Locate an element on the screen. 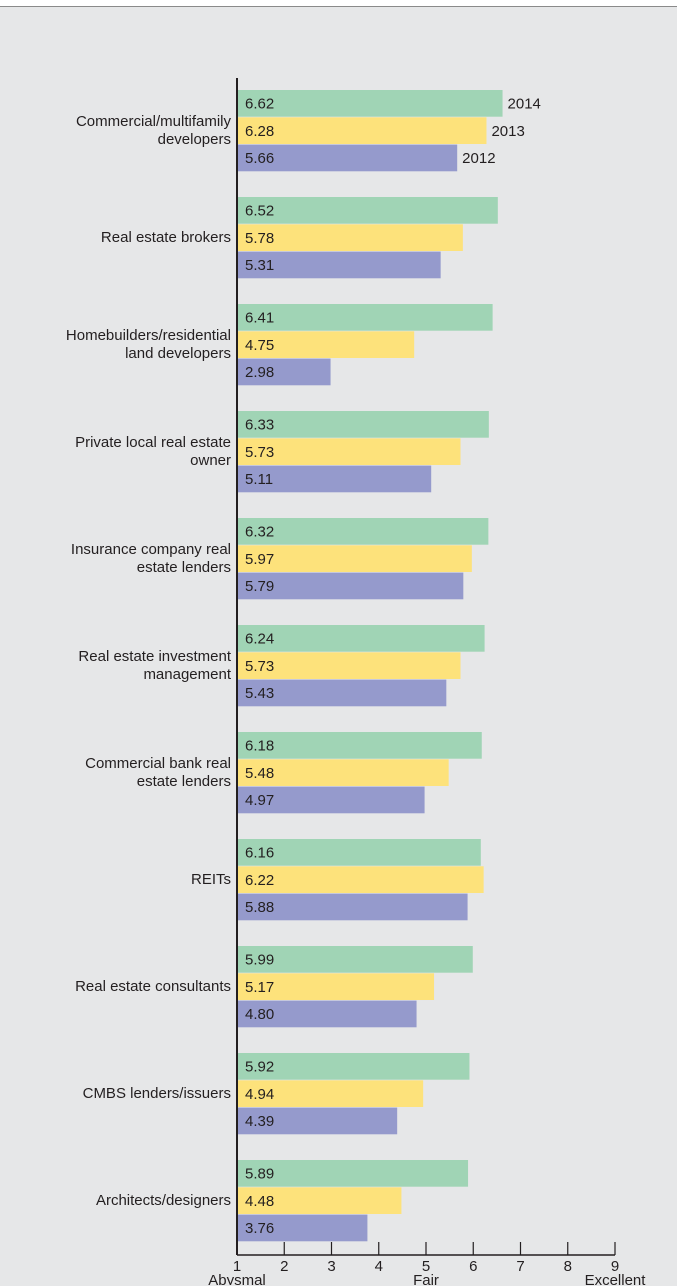 The width and height of the screenshot is (677, 1286). value-label: 5.79 is located at coordinates (259, 586).